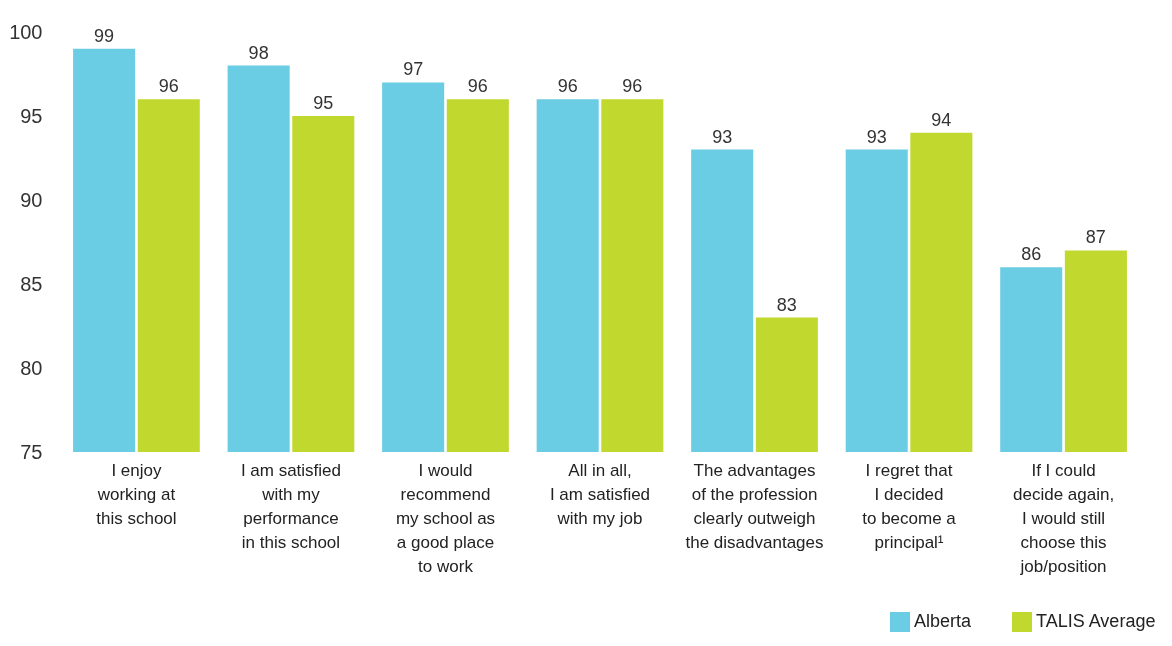  What do you see at coordinates (413, 69) in the screenshot?
I see `data-label: 97` at bounding box center [413, 69].